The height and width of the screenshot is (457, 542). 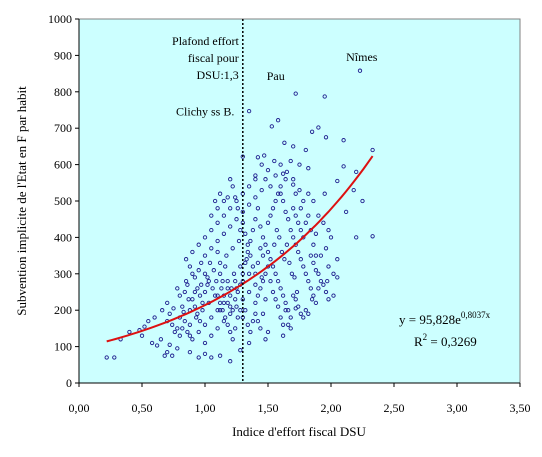 What do you see at coordinates (63, 165) in the screenshot?
I see `y-tick-label: 600` at bounding box center [63, 165].